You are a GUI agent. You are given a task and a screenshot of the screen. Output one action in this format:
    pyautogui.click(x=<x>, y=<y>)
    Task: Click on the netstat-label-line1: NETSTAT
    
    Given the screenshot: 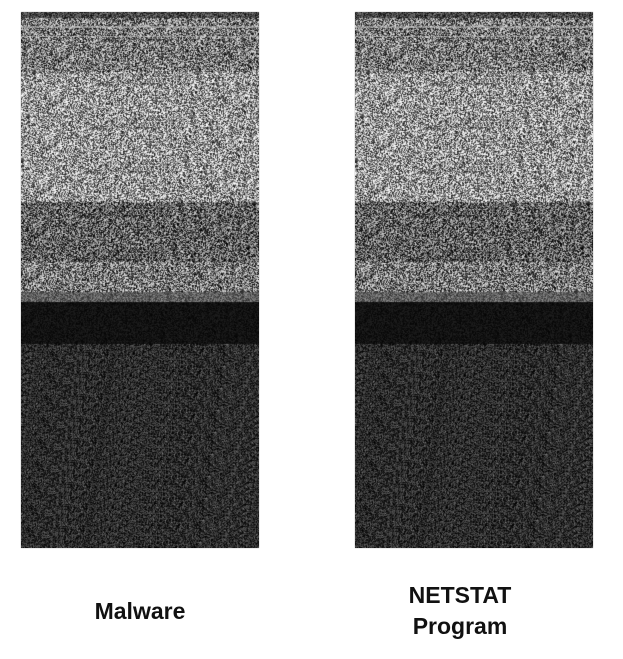 What is the action you would take?
    pyautogui.click(x=460, y=595)
    